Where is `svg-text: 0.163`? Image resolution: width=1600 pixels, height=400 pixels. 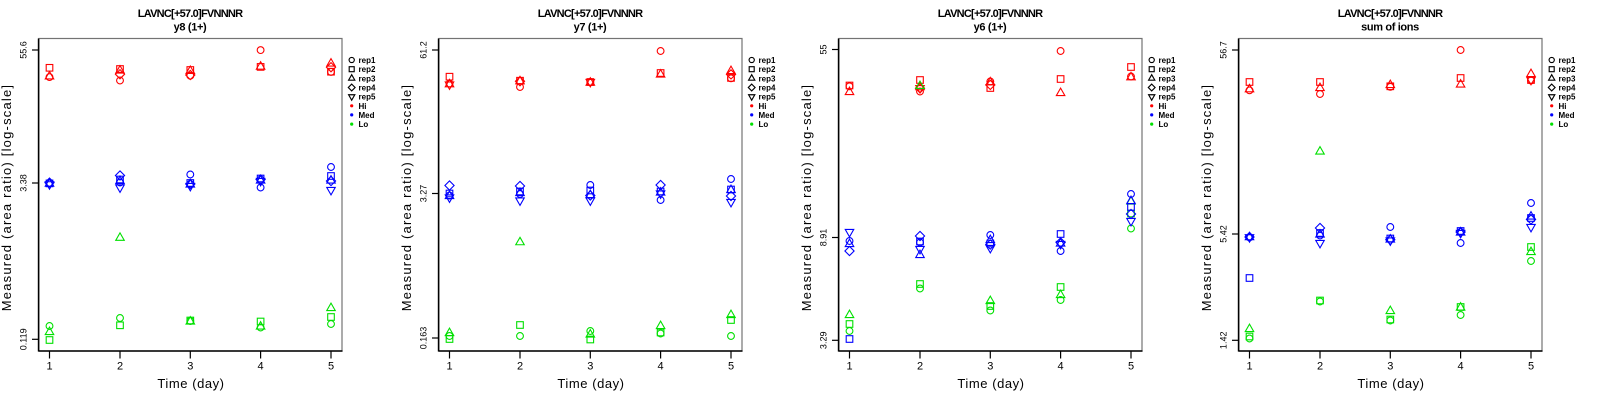
svg-text: 0.163 is located at coordinates (423, 338).